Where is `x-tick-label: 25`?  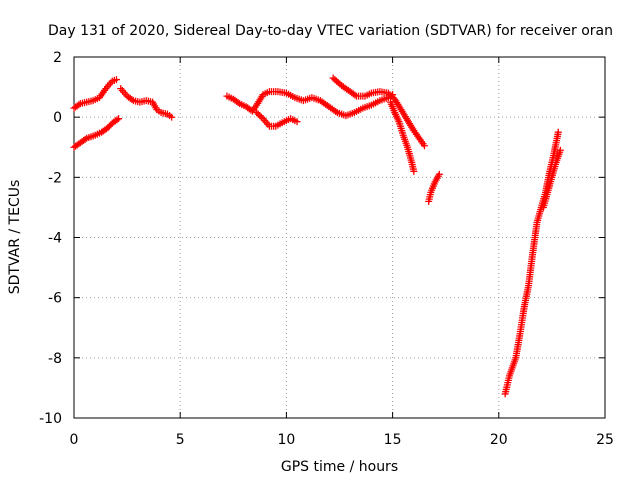
x-tick-label: 25 is located at coordinates (605, 440).